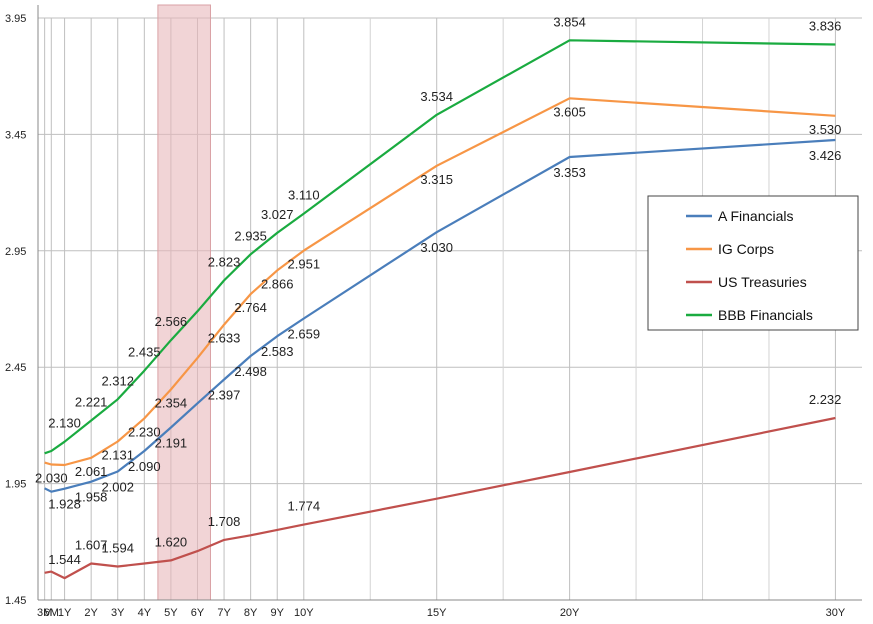 The image size is (873, 624). Describe the element at coordinates (436, 179) in the screenshot. I see `data-label: 3.315` at that location.